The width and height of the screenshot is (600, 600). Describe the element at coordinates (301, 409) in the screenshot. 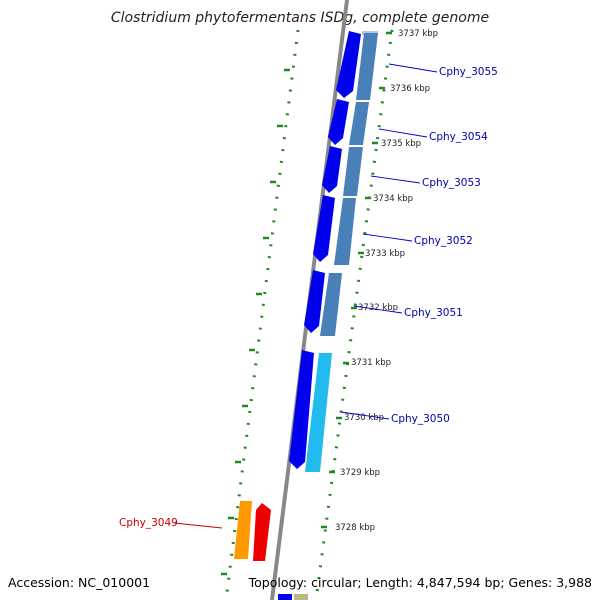

I see `gene-block-cphy-3050-forward` at that location.